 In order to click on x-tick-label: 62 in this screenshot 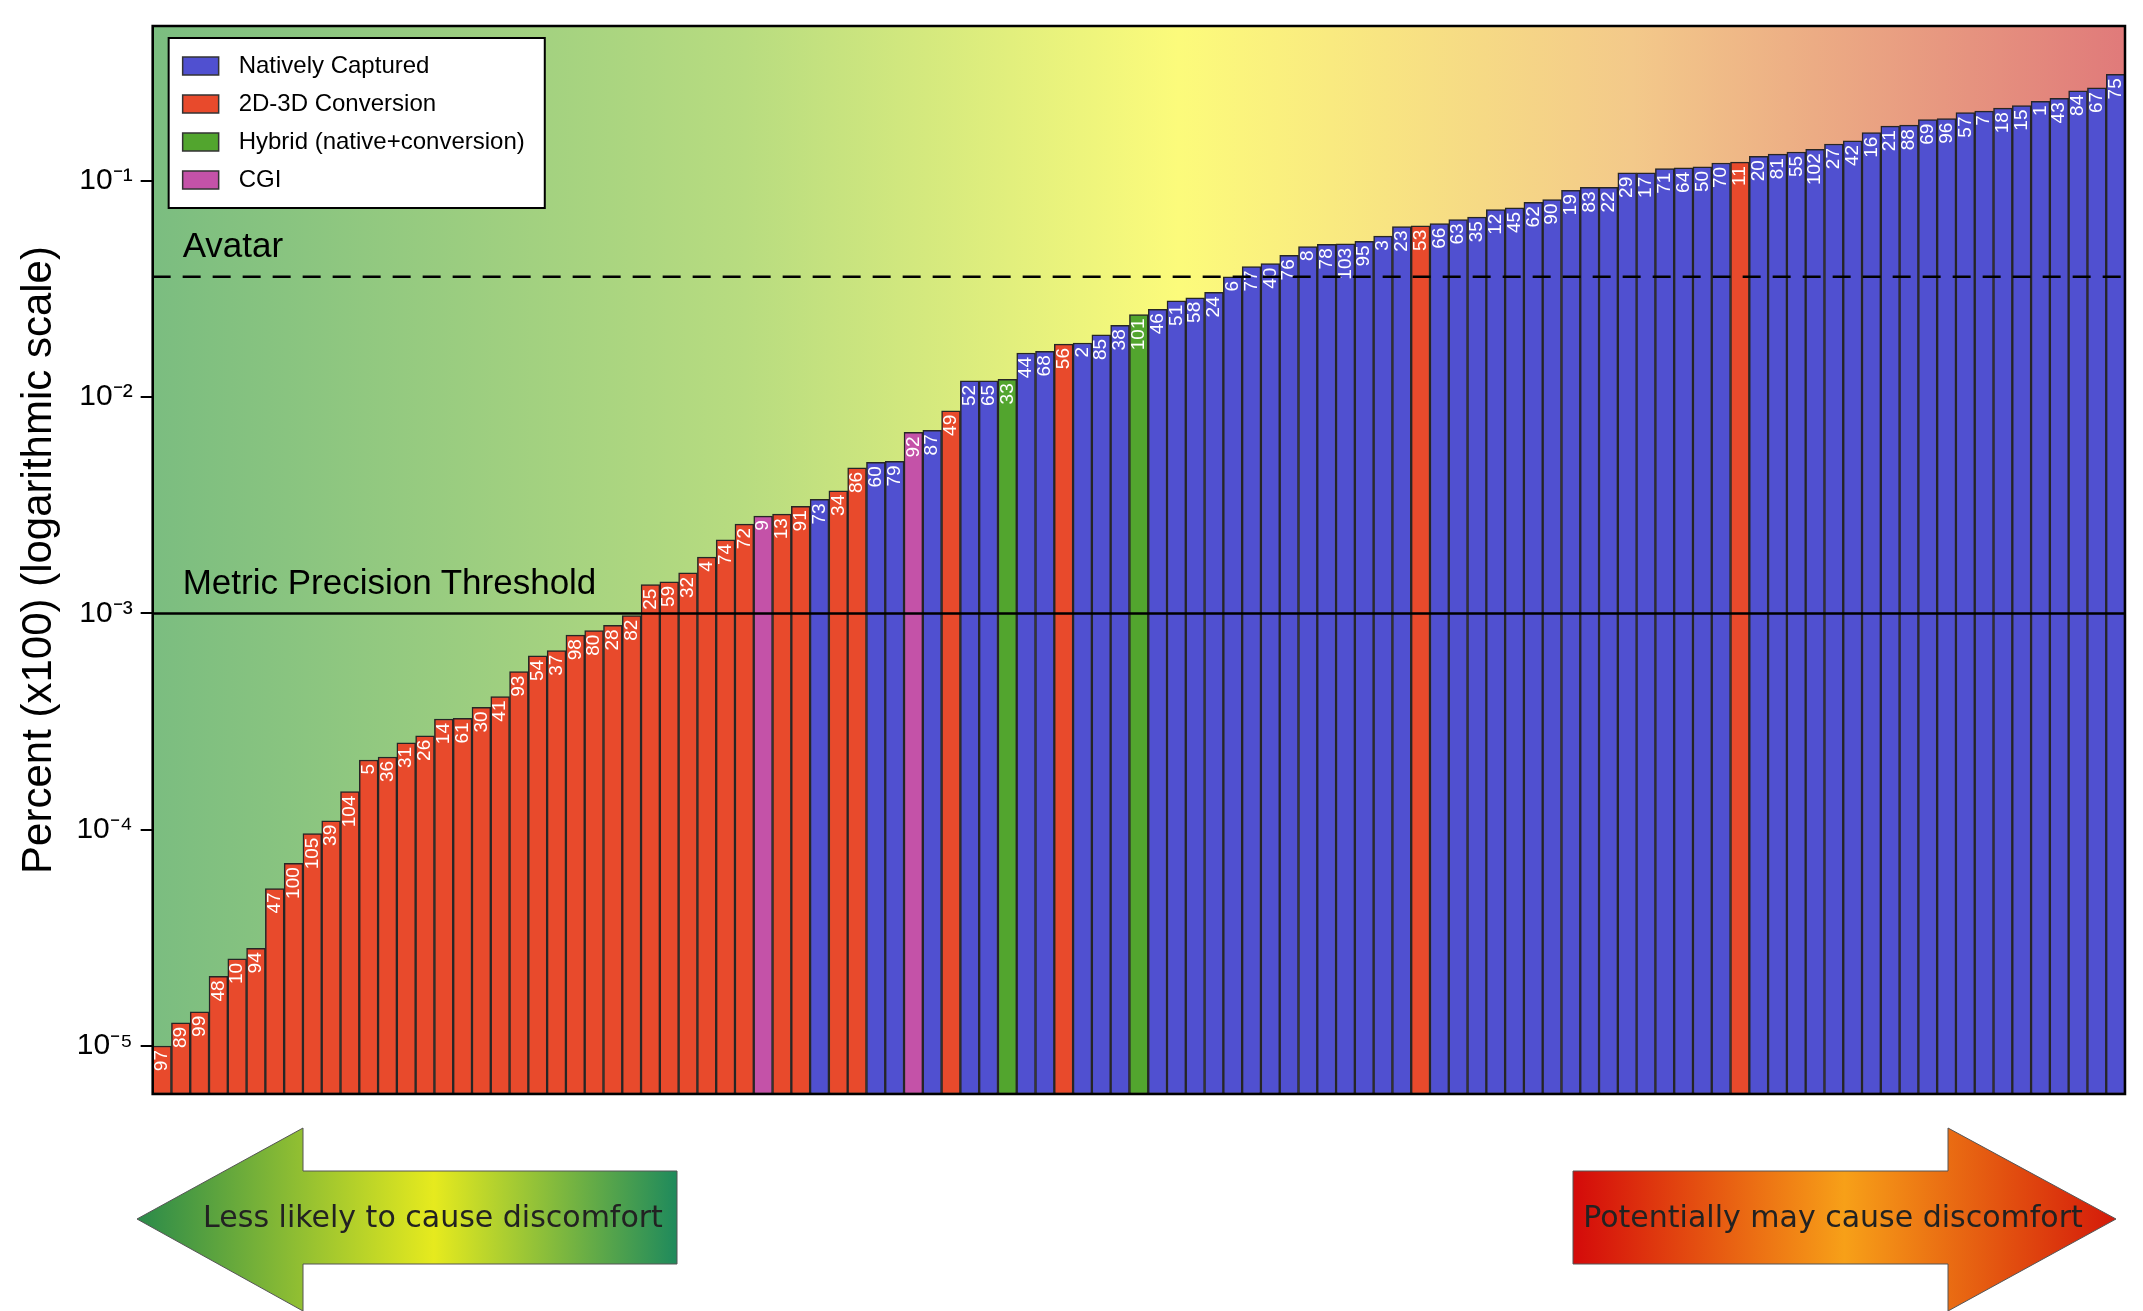, I will do `click(1532, 217)`.